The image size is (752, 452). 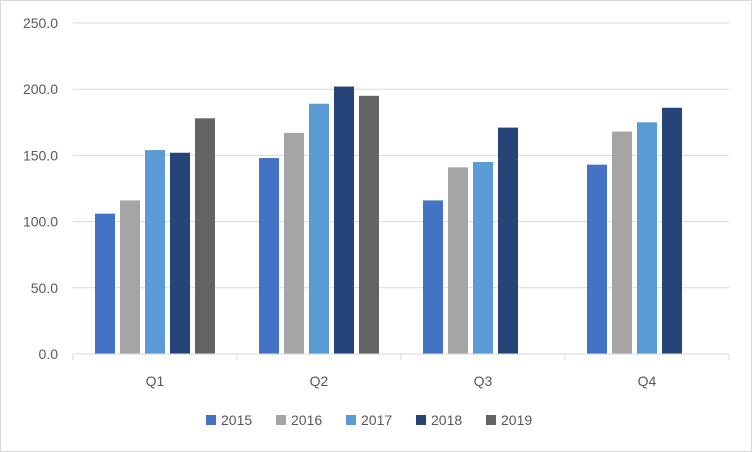 What do you see at coordinates (508, 240) in the screenshot?
I see `bar-2018-Q3` at bounding box center [508, 240].